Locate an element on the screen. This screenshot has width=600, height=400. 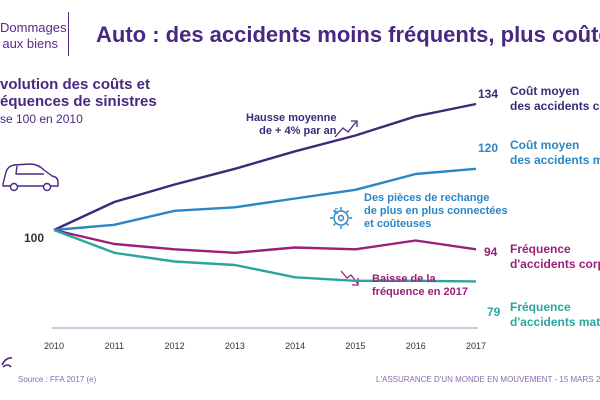
section-label-line1: Dommages is located at coordinates (33, 27).